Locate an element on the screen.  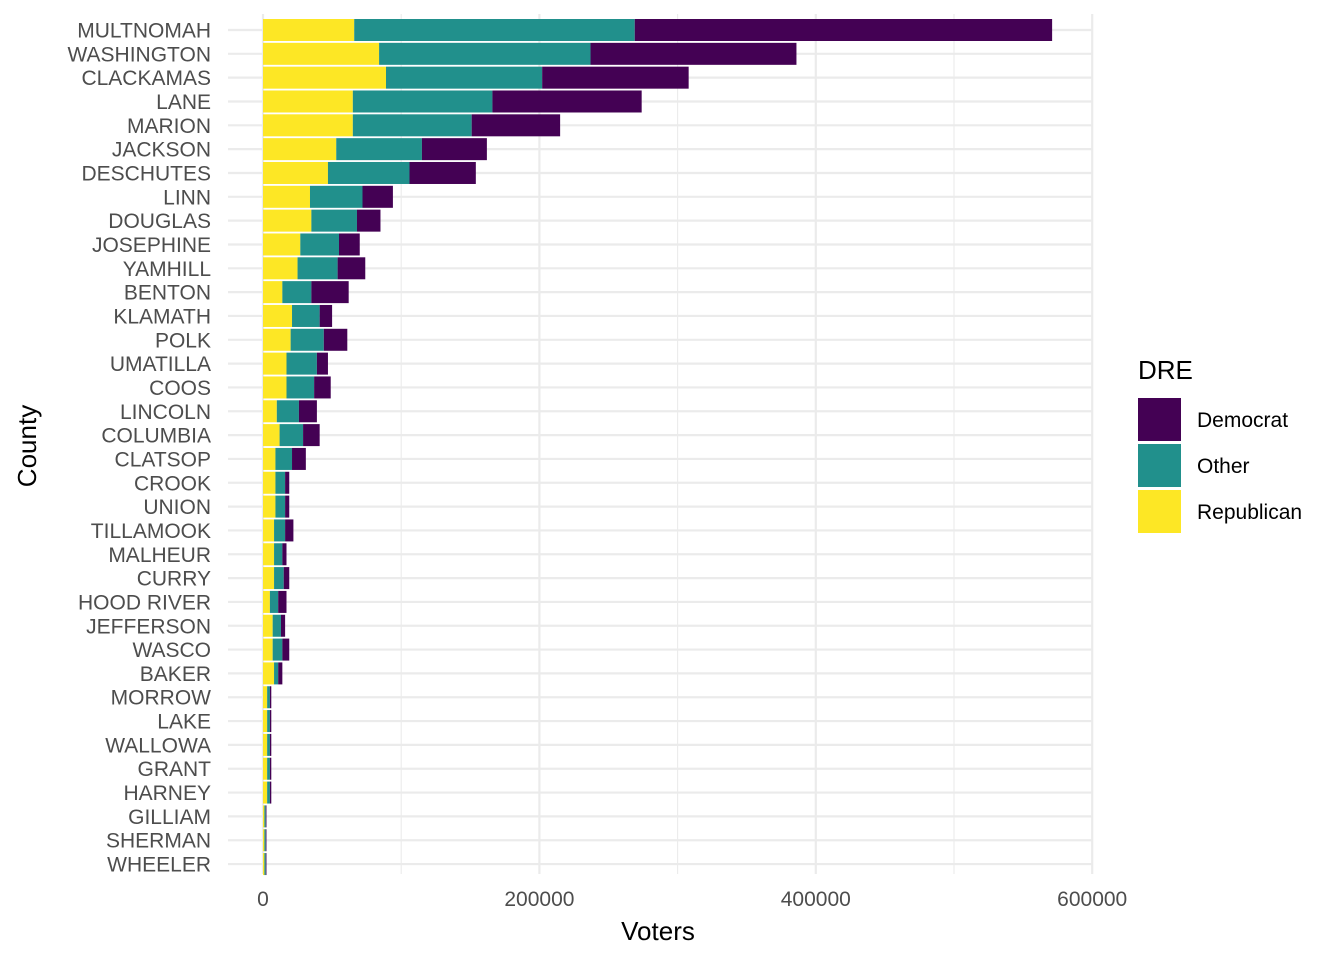
bar-republican-lincoln is located at coordinates (270, 411).